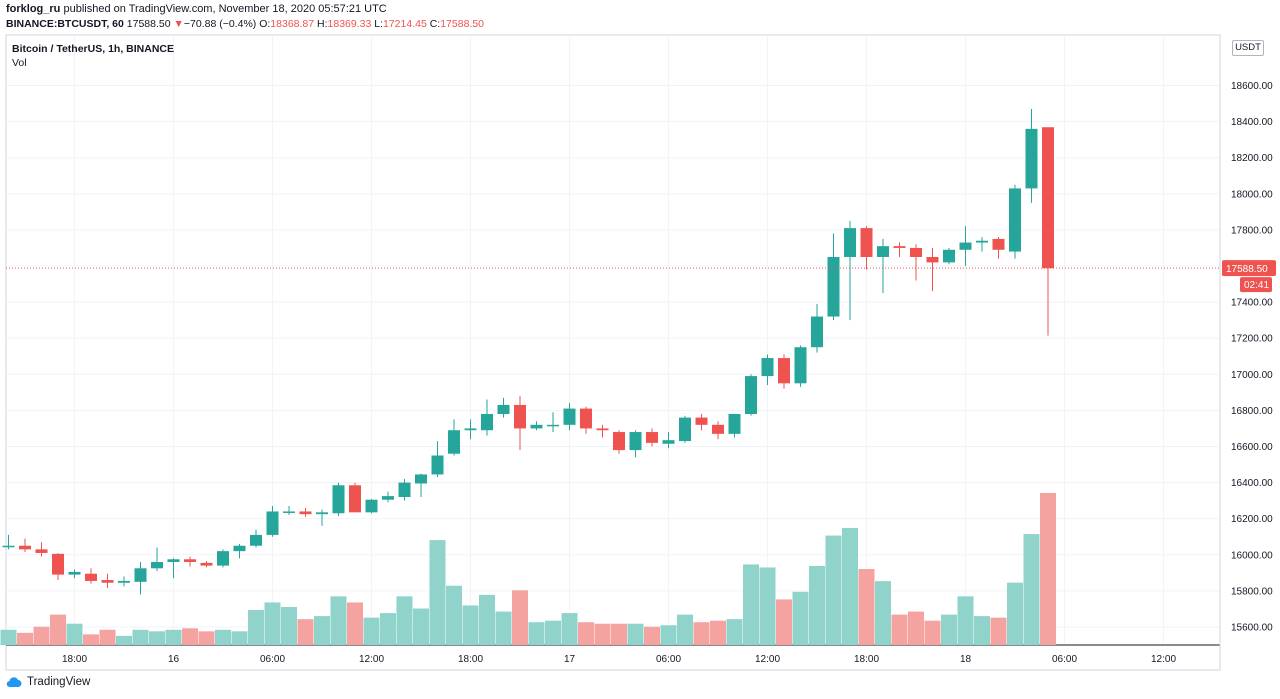 The width and height of the screenshot is (1280, 699). I want to click on high-value: 18369.33, so click(349, 24).